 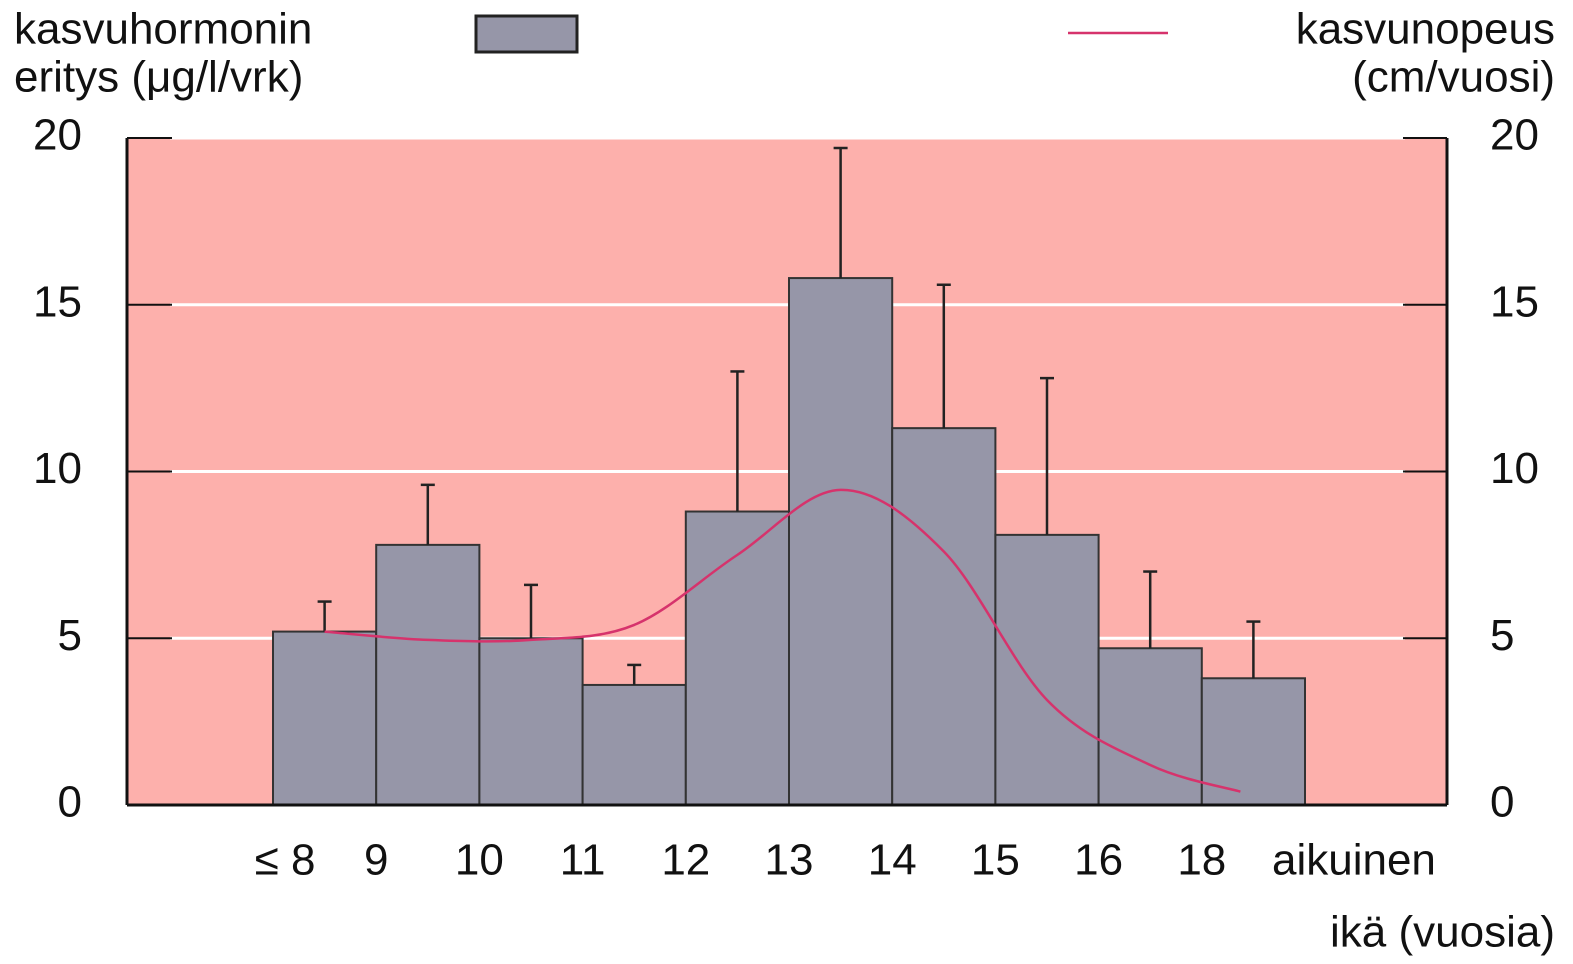 I want to click on y2-tick-label: 10, so click(x=1514, y=468).